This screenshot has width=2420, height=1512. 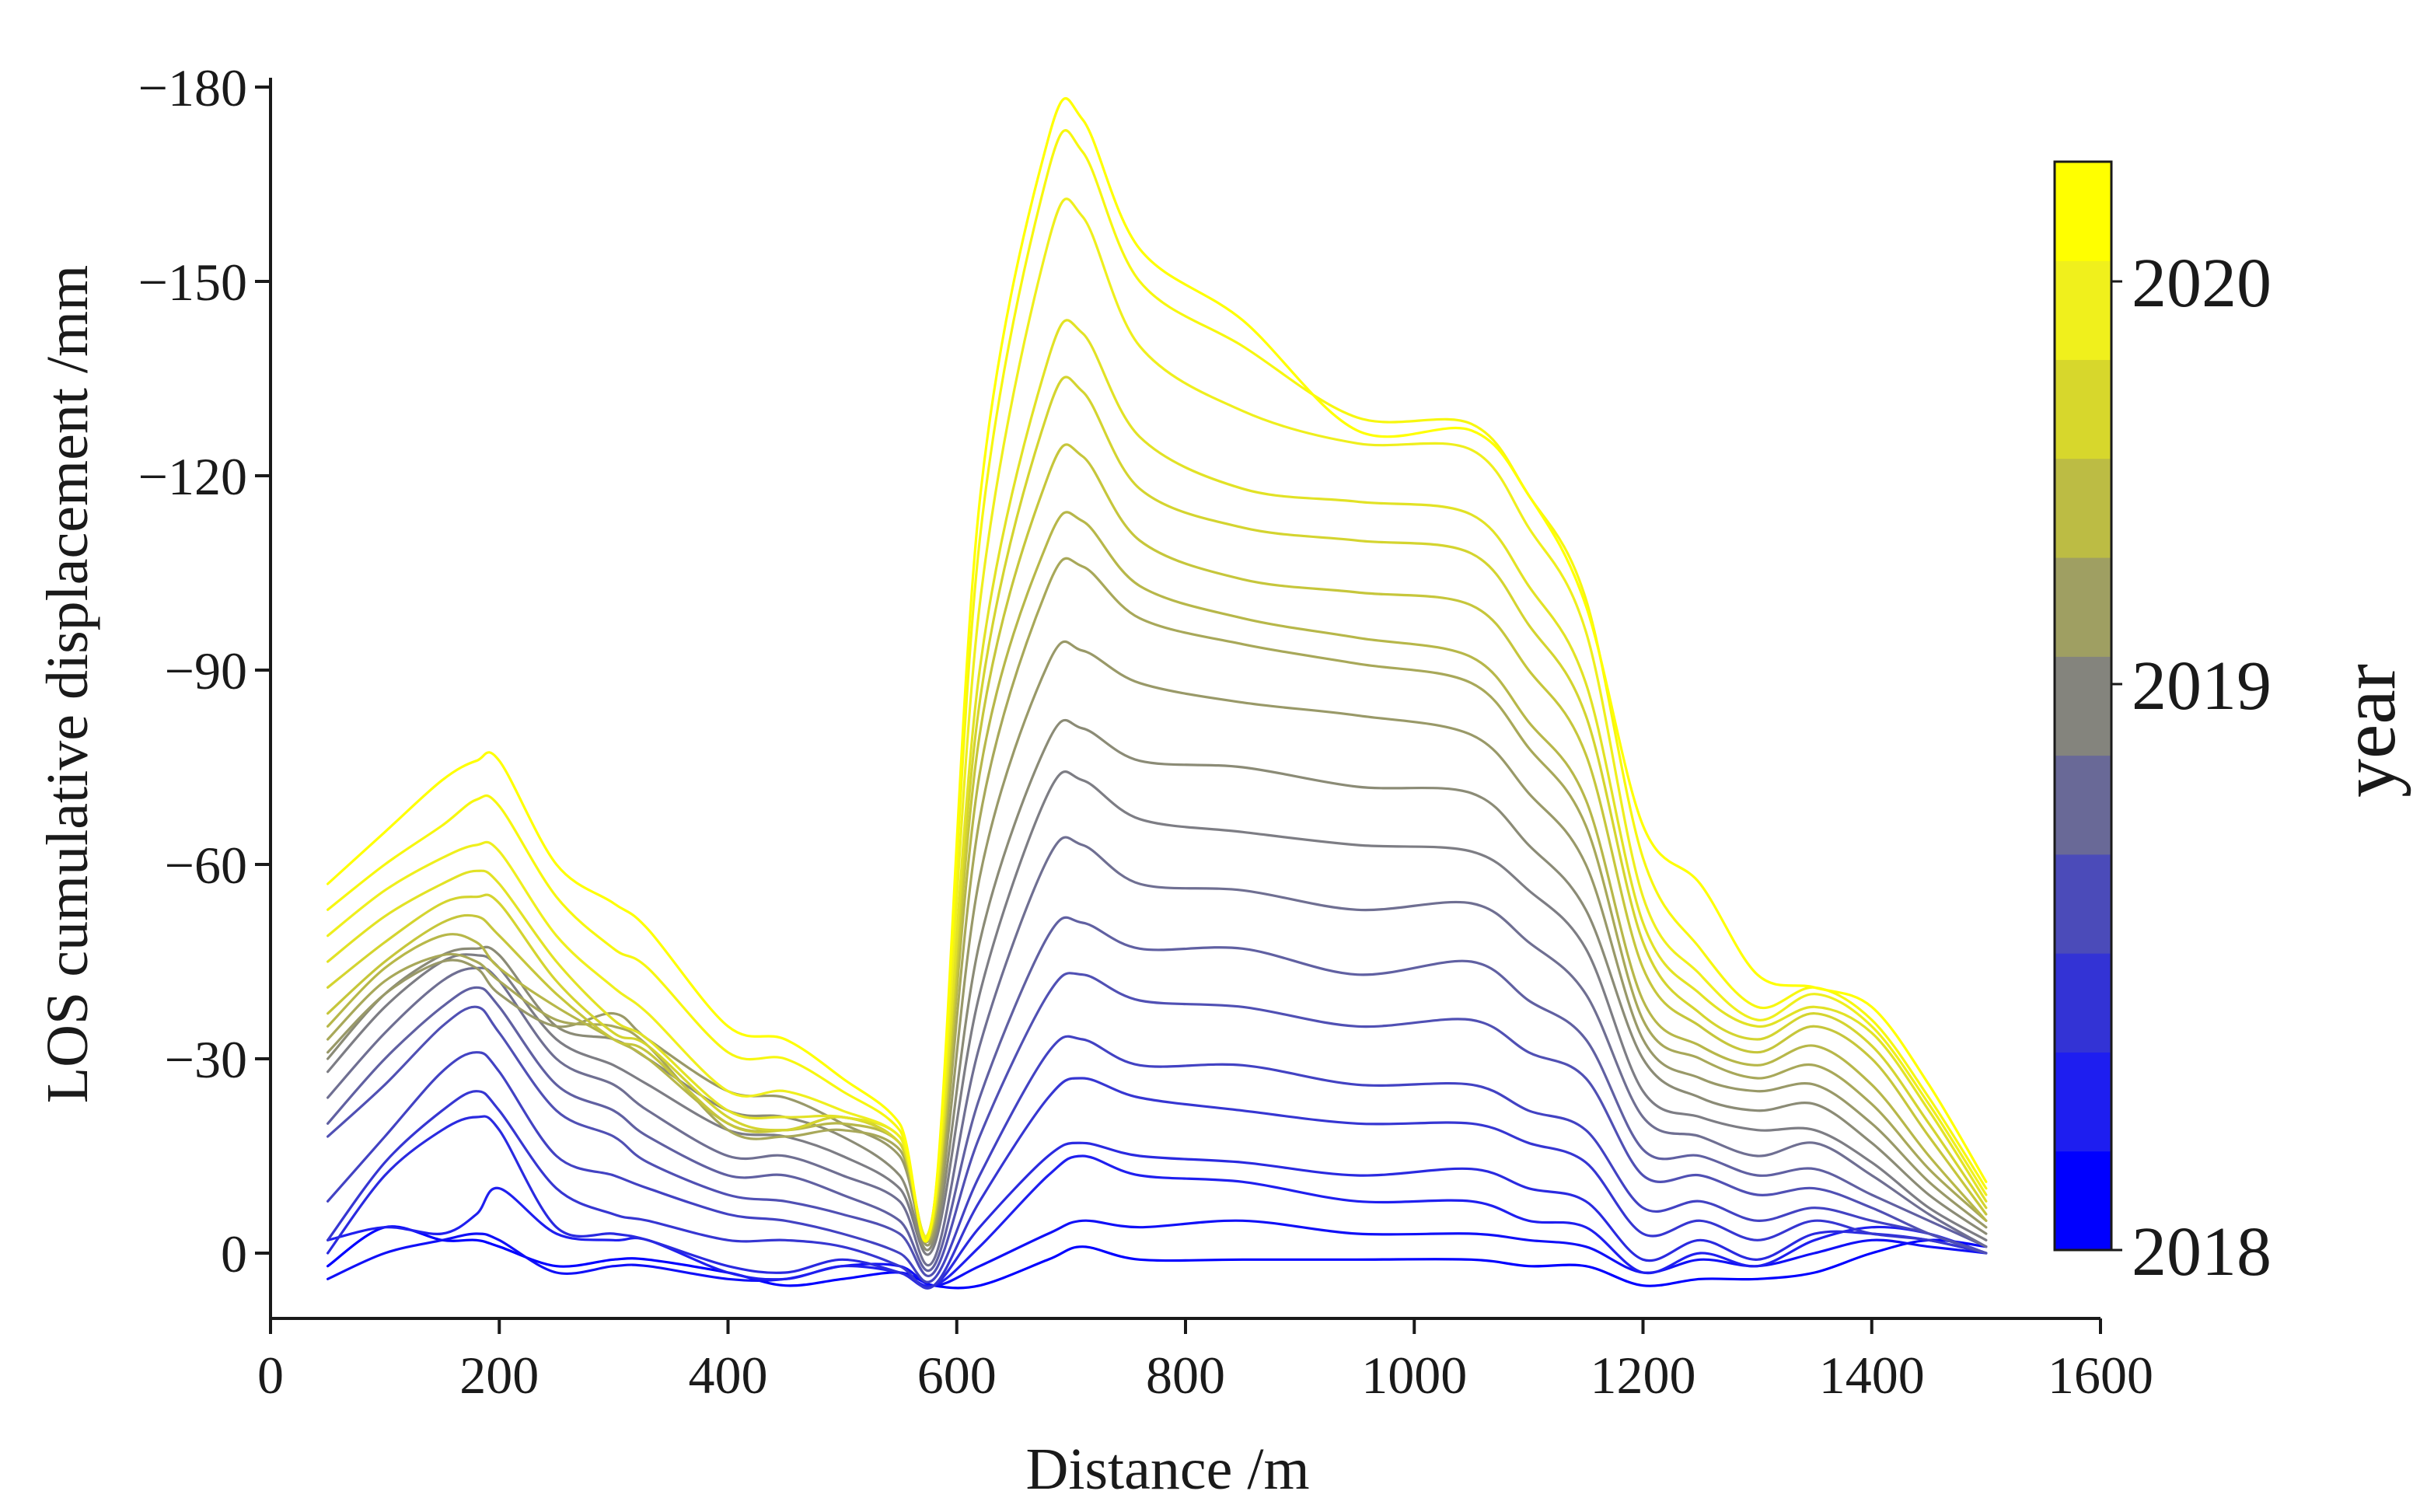 What do you see at coordinates (728, 1375) in the screenshot?
I see `x-tick-label: 400` at bounding box center [728, 1375].